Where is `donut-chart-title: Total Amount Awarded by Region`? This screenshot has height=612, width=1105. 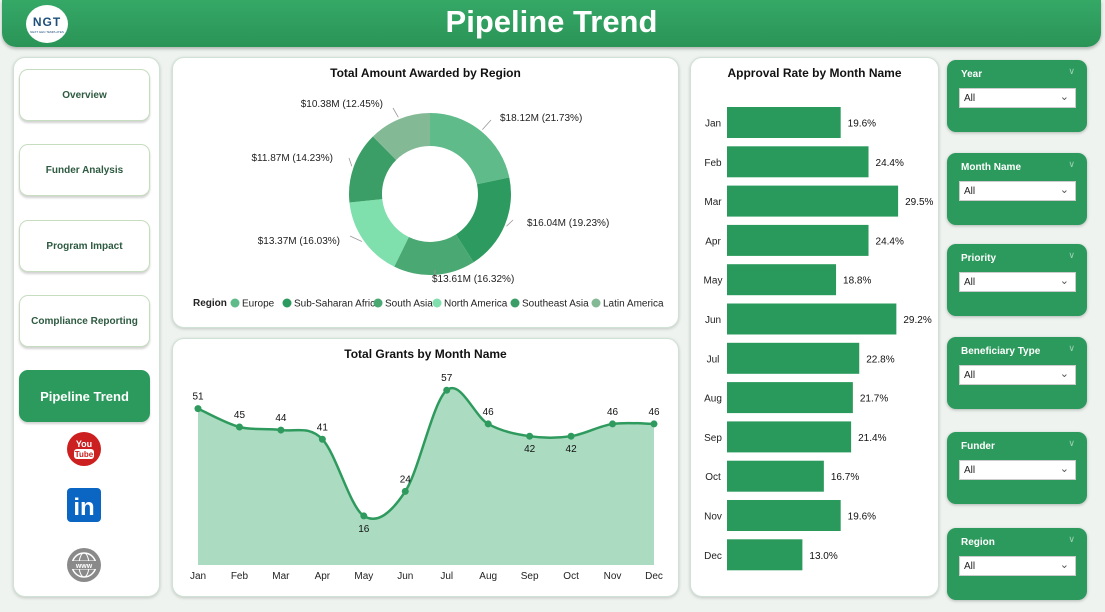
donut-chart-title: Total Amount Awarded by Region is located at coordinates (425, 73).